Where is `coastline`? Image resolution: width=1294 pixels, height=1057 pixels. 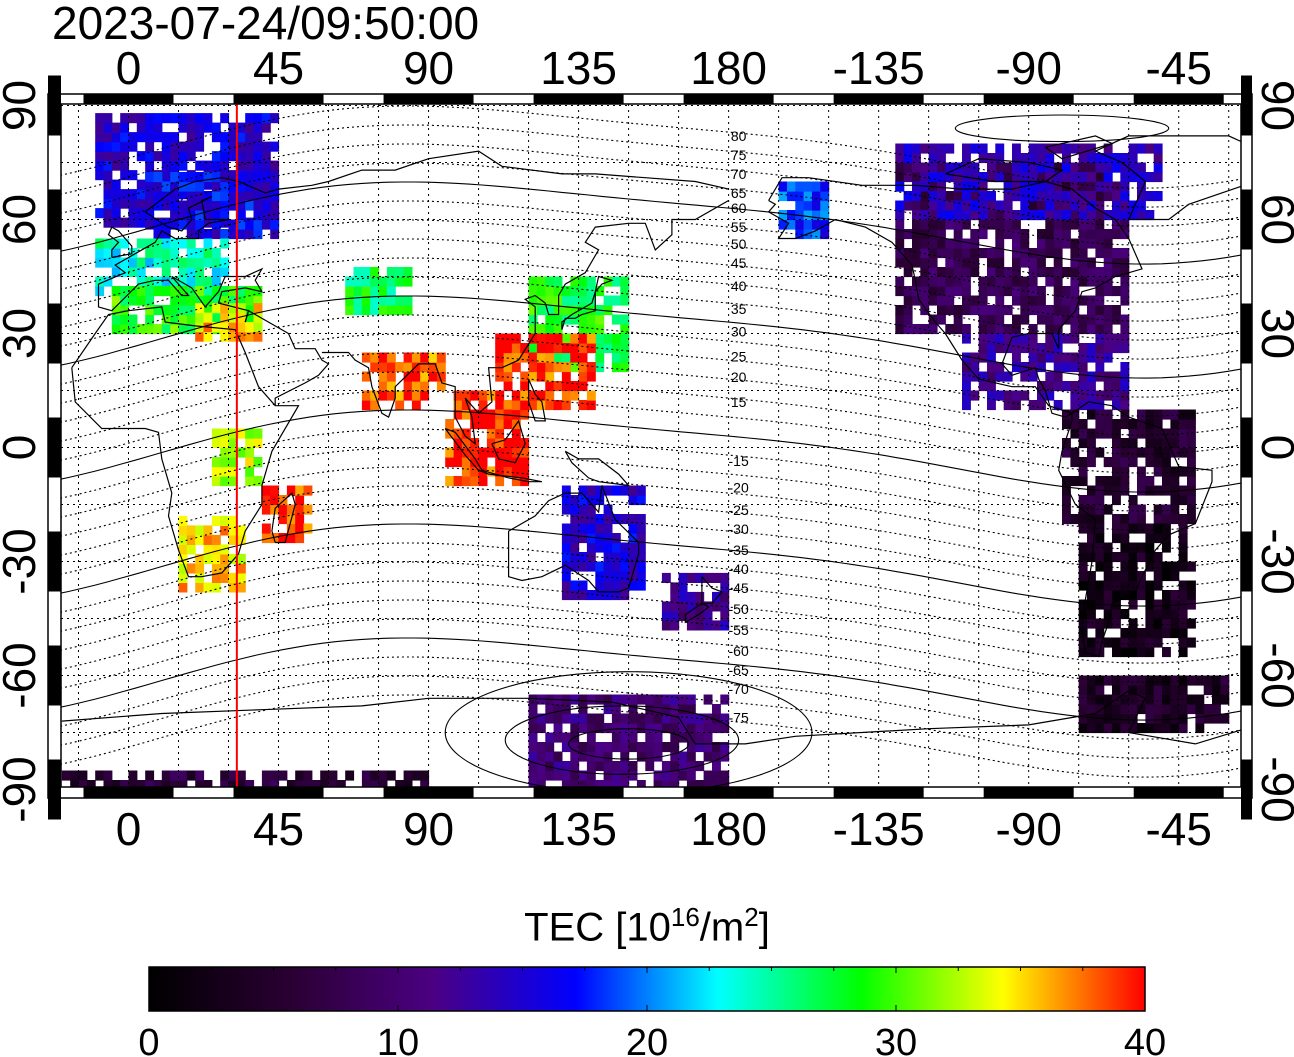
coastline is located at coordinates (1079, 147).